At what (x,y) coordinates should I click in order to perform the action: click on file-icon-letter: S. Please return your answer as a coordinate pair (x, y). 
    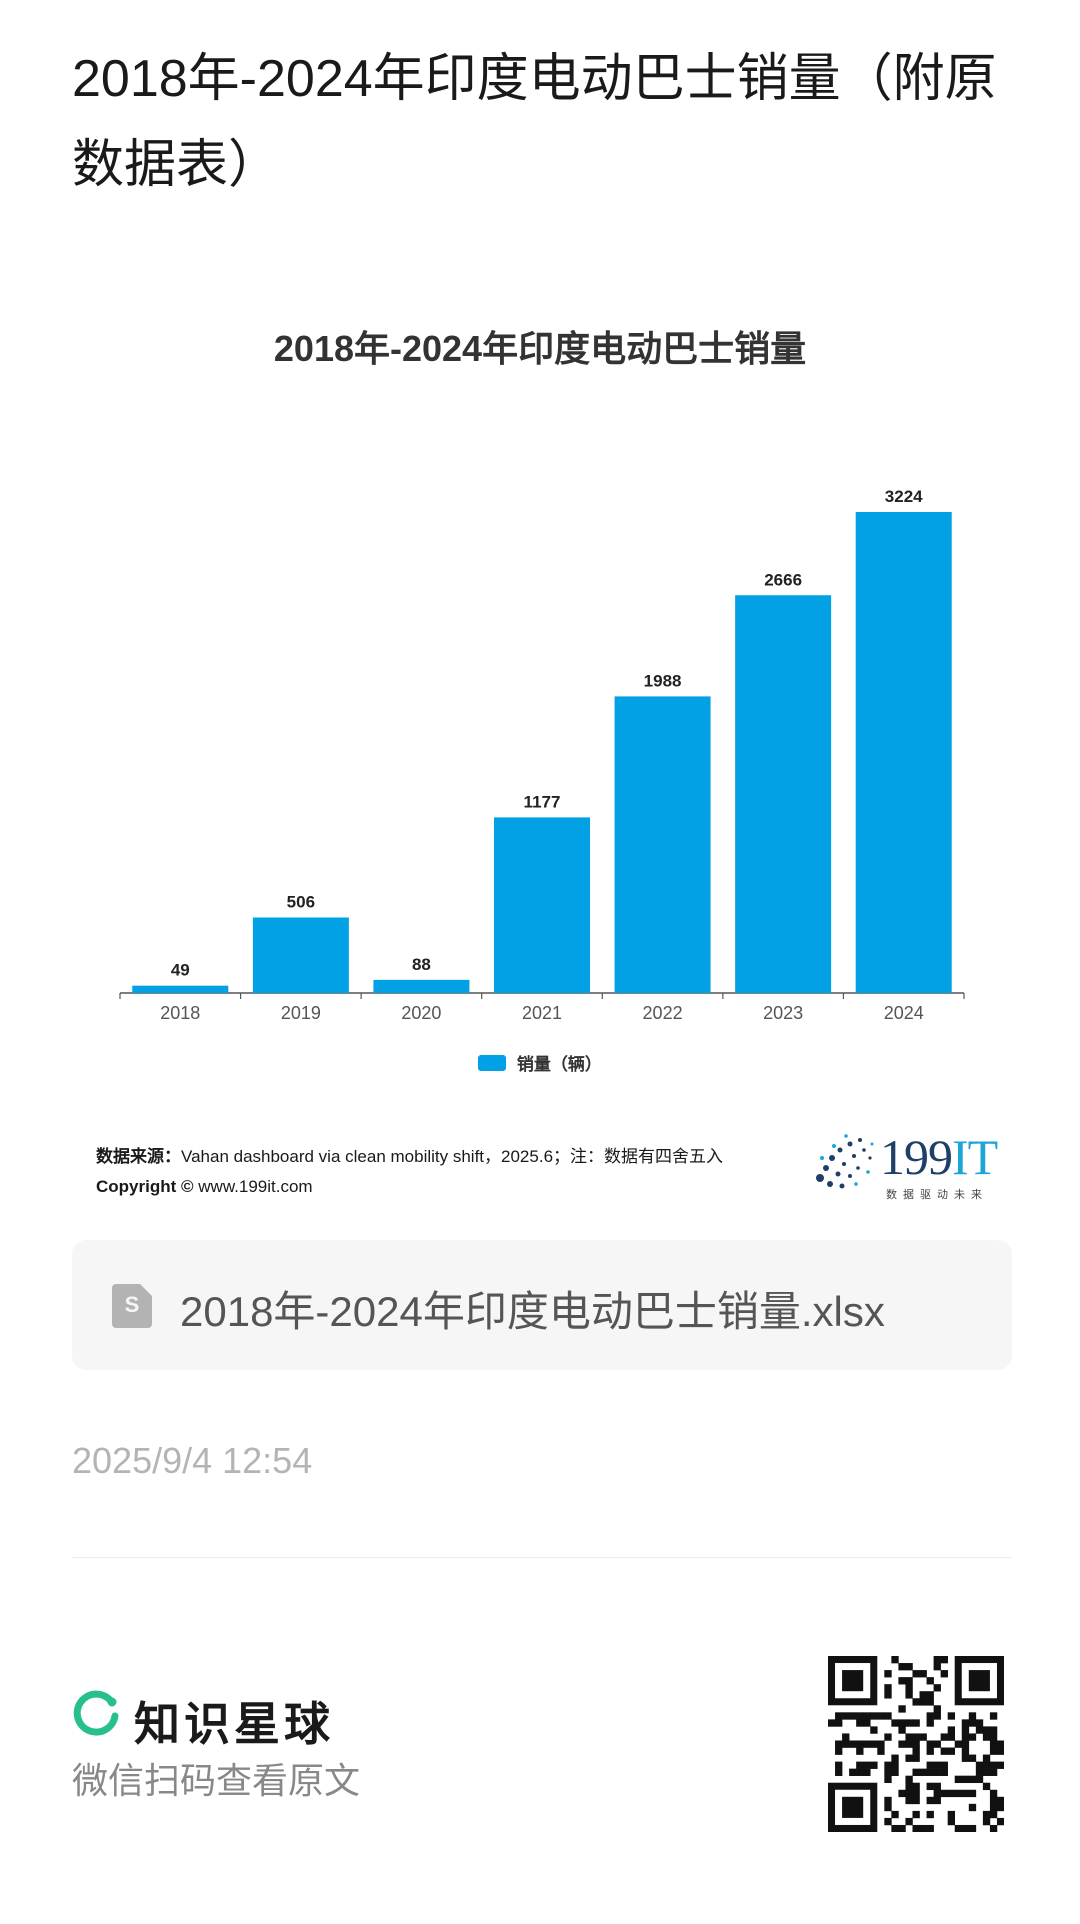
    Looking at the image, I should click on (132, 1304).